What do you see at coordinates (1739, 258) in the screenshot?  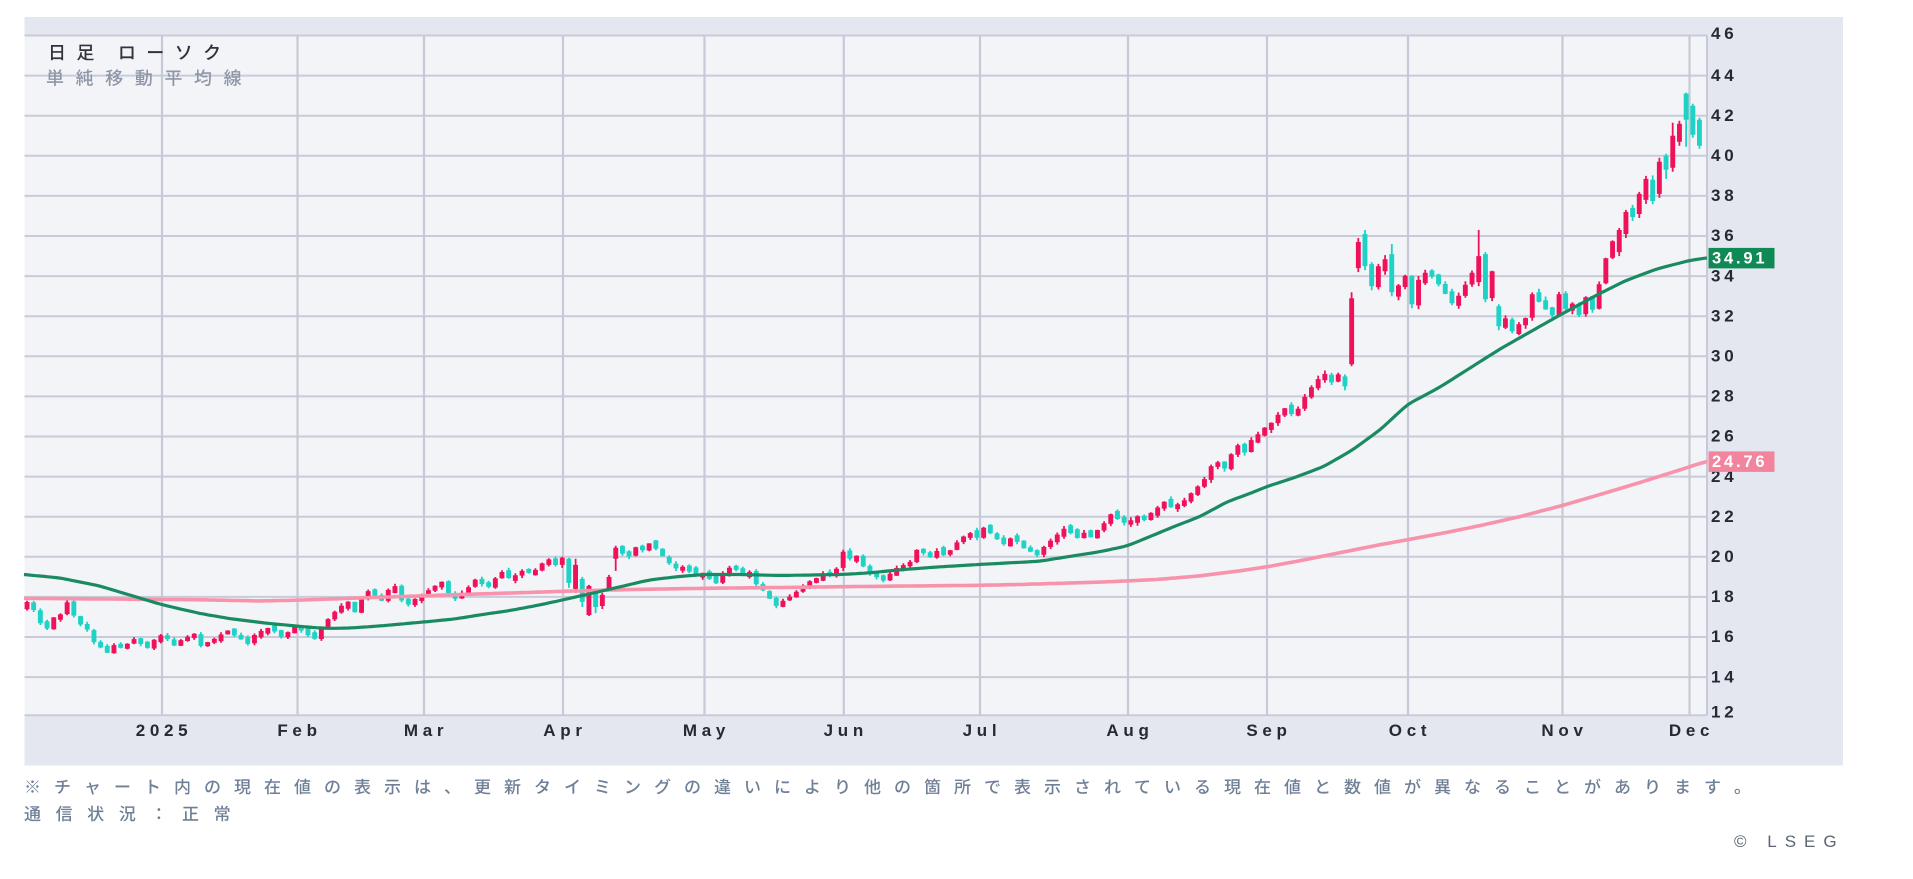 I see `svg-text: 34.91` at bounding box center [1739, 258].